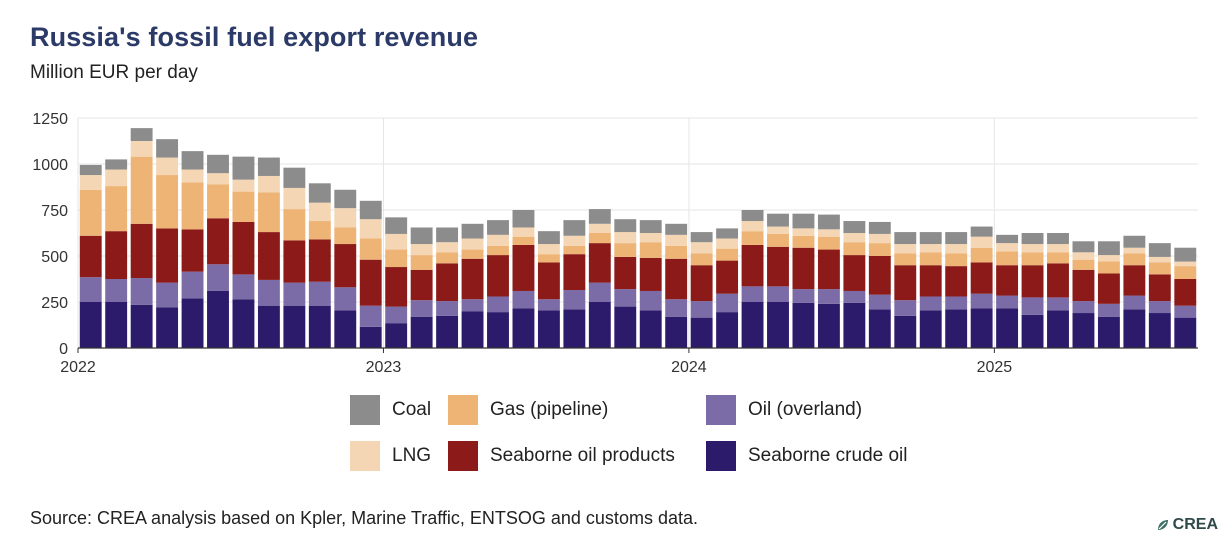 This screenshot has height=560, width=1232. What do you see at coordinates (828, 455) in the screenshot?
I see `legend-label-seaborne-crude-oil: Seaborne crude oil` at bounding box center [828, 455].